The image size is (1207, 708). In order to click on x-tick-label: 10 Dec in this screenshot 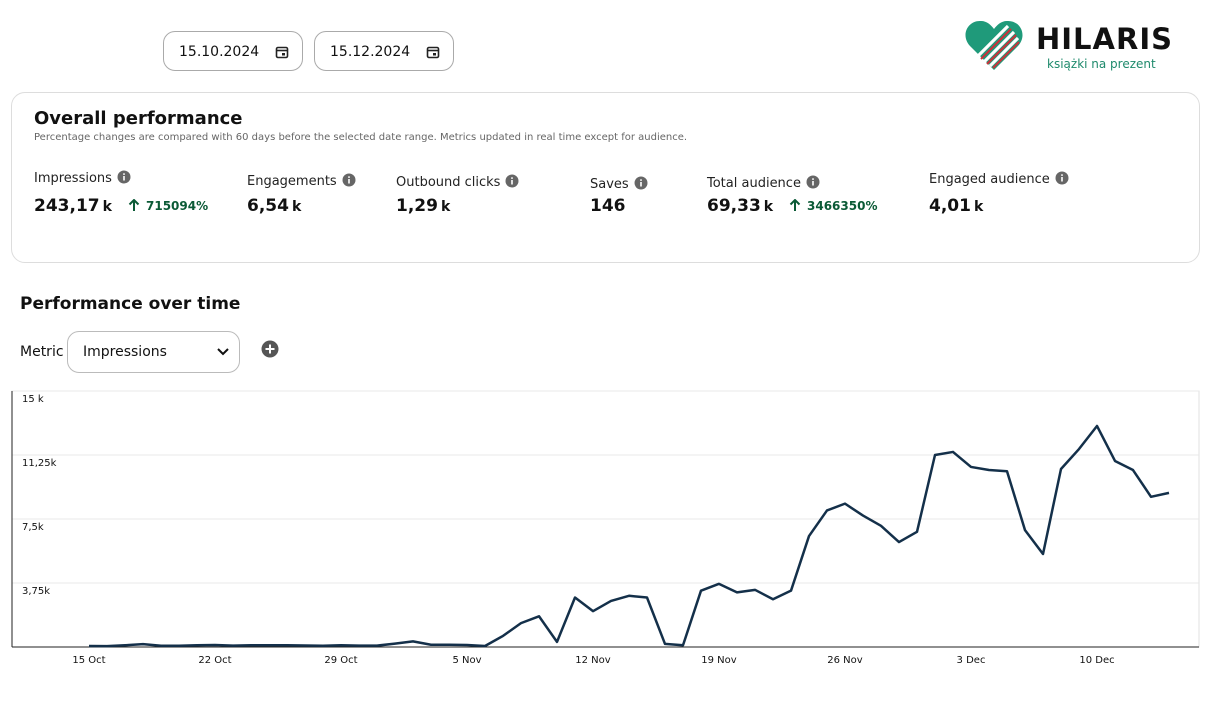, I will do `click(1096, 660)`.